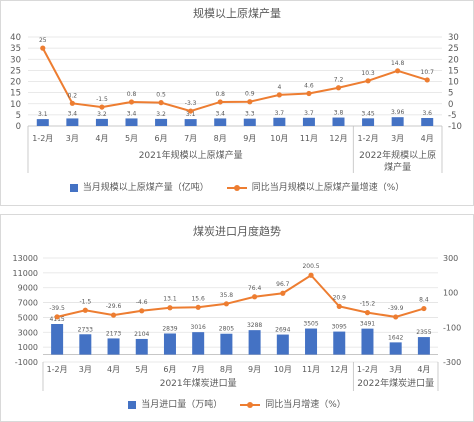  What do you see at coordinates (310, 266) in the screenshot?
I see `line-data-label: 200.5` at bounding box center [310, 266].